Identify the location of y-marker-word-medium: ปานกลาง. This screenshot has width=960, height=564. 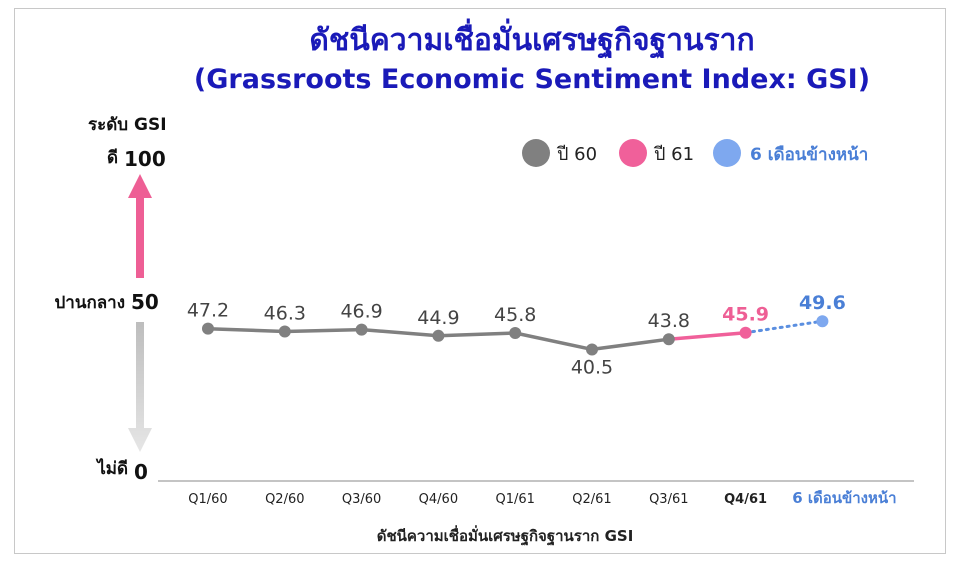
(89, 303).